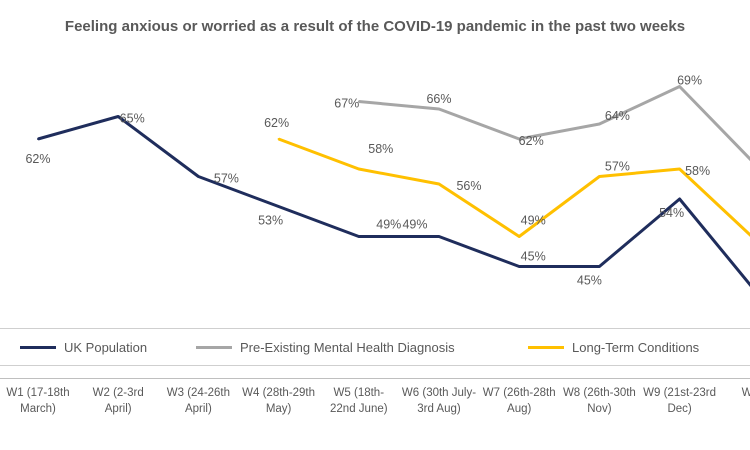  Describe the element at coordinates (276, 123) in the screenshot. I see `data-label-long-term-conditions: 62%` at that location.